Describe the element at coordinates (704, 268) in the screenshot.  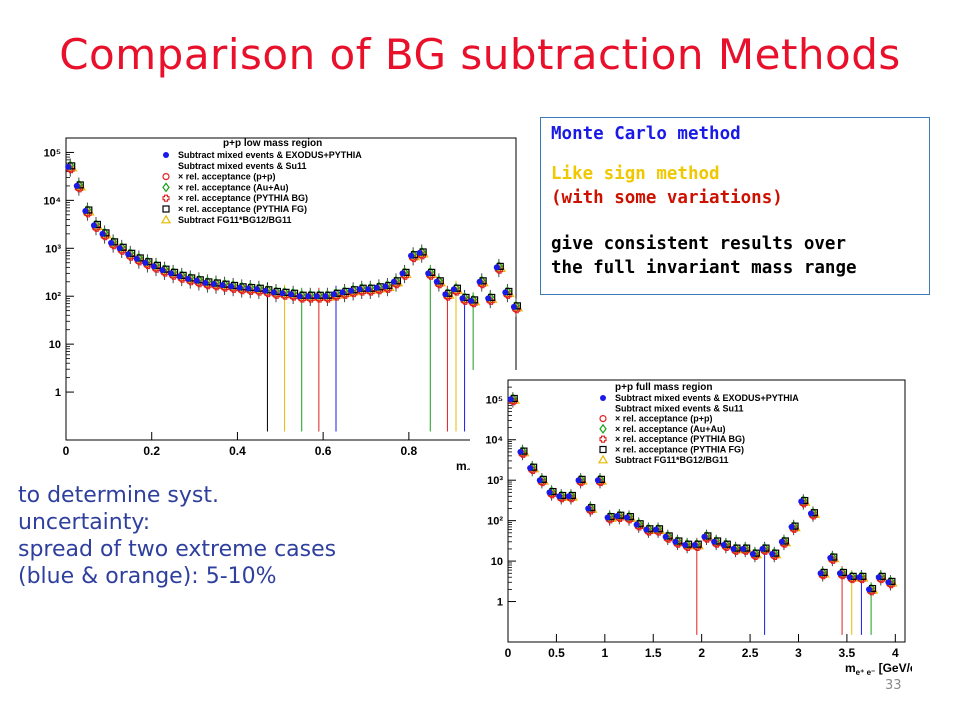
I see `method-line-range: the full invariant mass range` at that location.